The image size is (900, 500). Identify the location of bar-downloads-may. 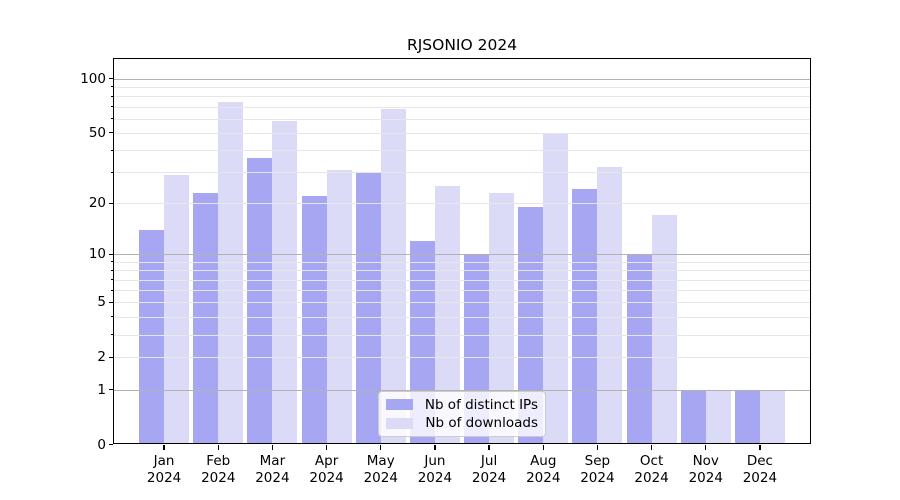
(393, 276).